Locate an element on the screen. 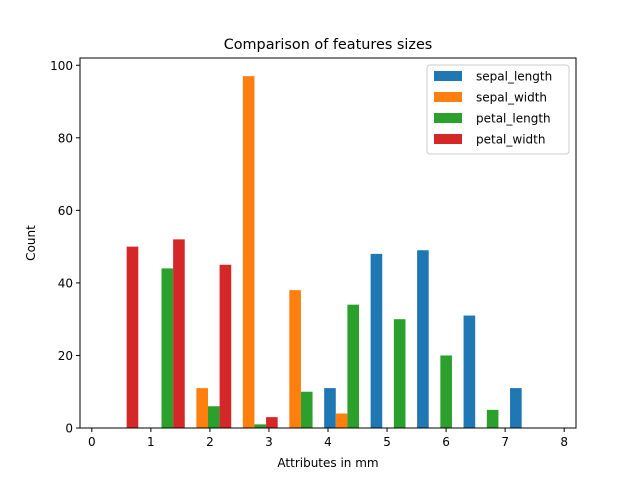  x-tick-label: 5 is located at coordinates (387, 442).